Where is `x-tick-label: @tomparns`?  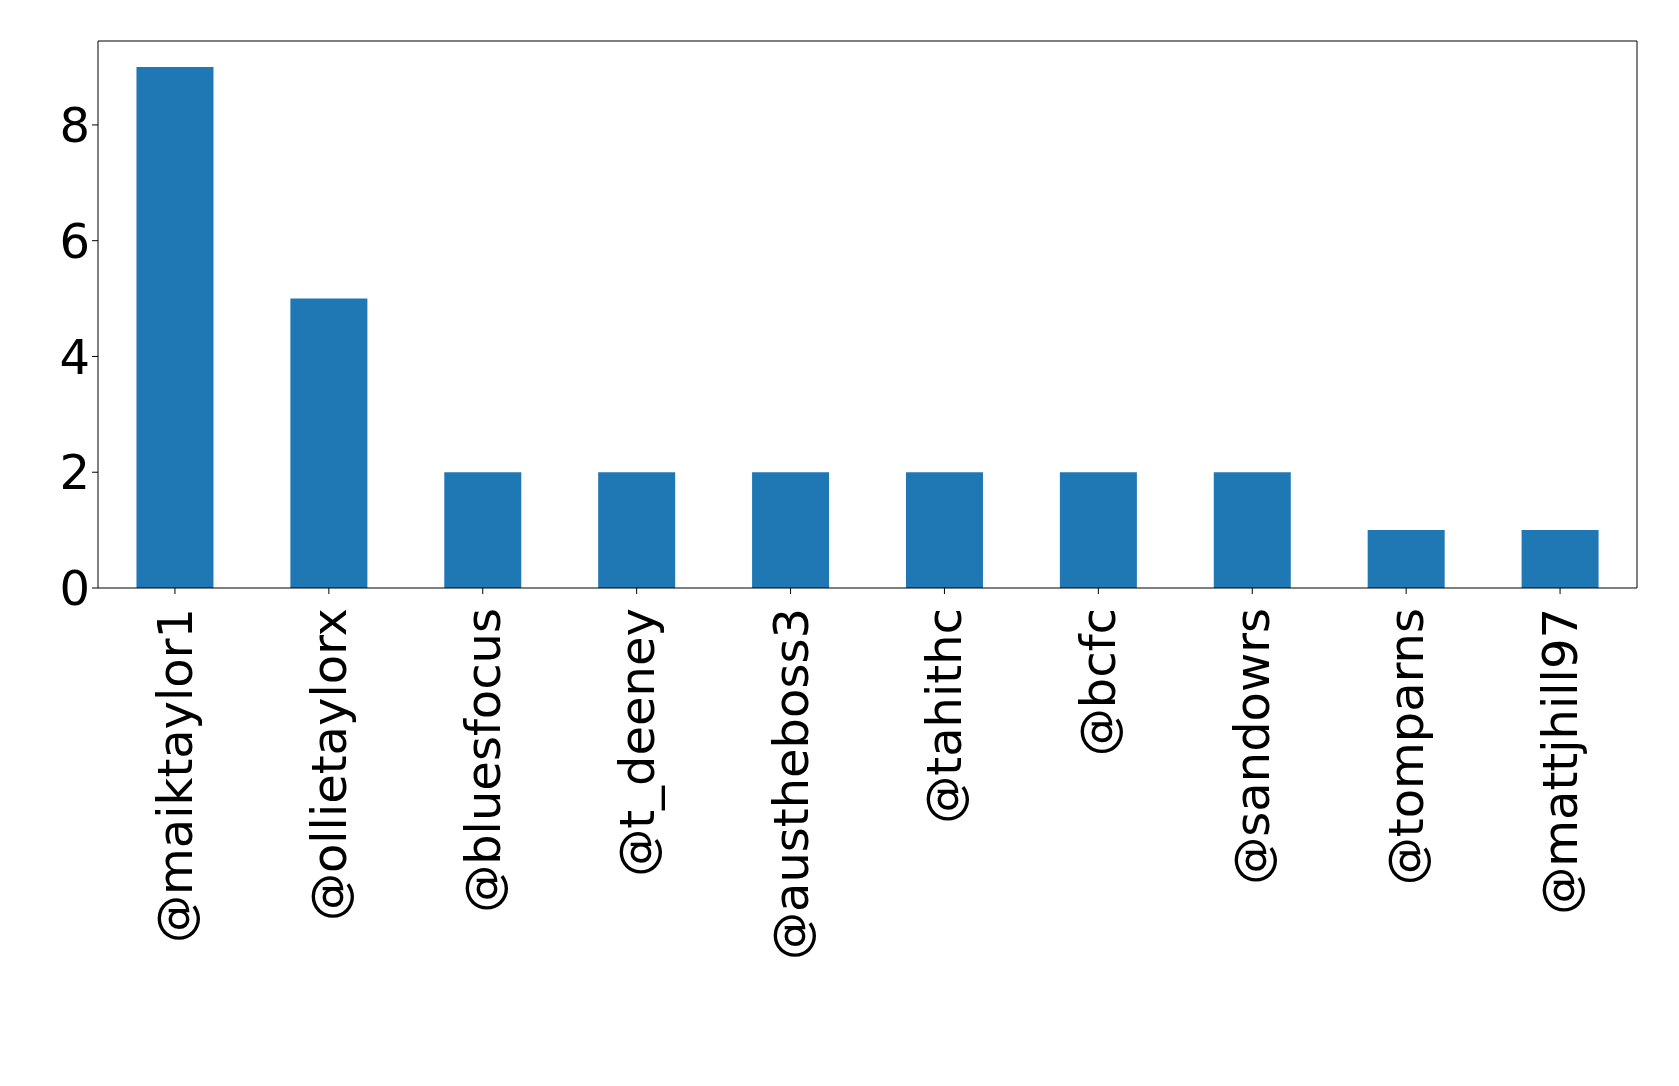
x-tick-label: @tomparns is located at coordinates (1406, 747).